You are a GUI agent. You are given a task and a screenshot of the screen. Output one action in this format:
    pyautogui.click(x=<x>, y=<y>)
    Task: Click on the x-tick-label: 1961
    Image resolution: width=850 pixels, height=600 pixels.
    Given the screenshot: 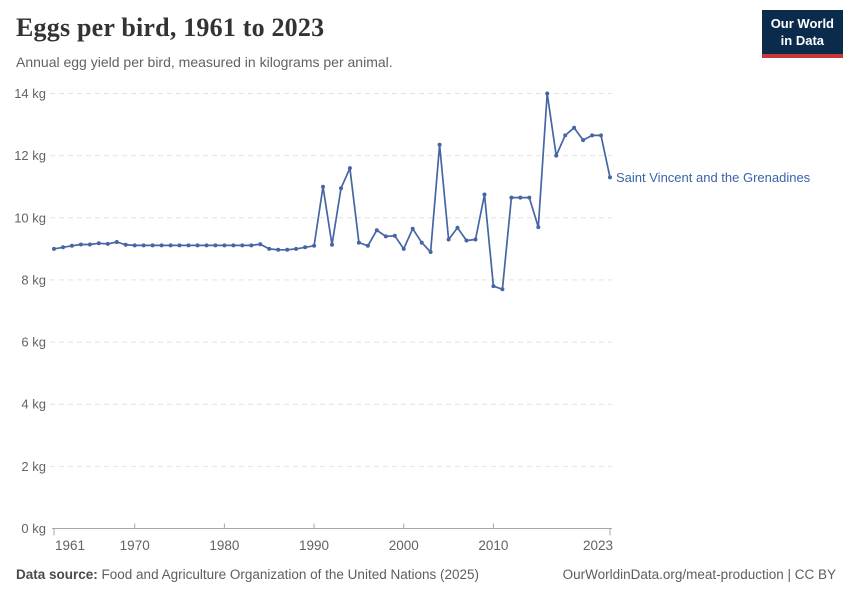 What is the action you would take?
    pyautogui.click(x=70, y=545)
    